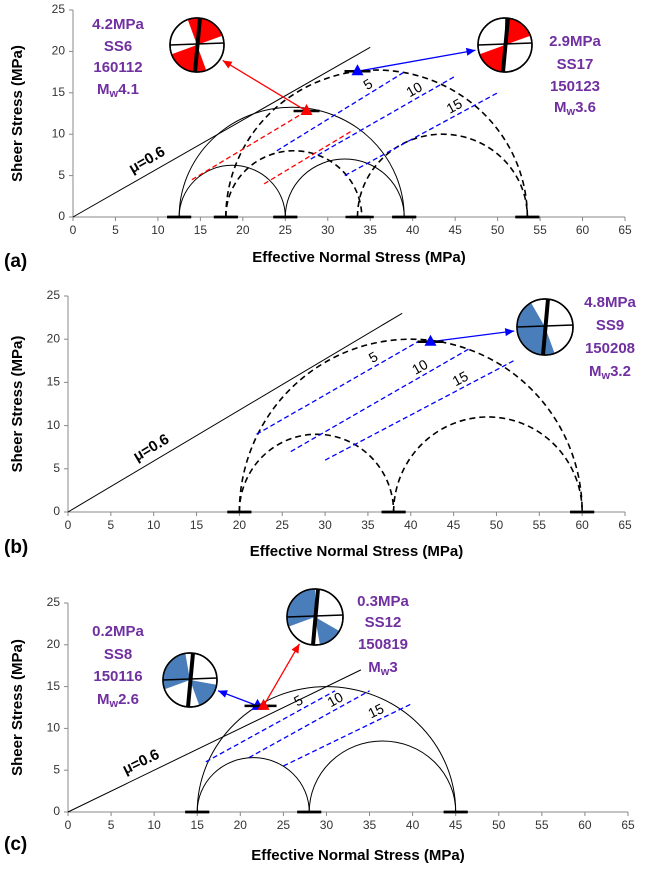 This screenshot has height=869, width=647. I want to click on event-magnitude: Mw4.1, so click(118, 90).